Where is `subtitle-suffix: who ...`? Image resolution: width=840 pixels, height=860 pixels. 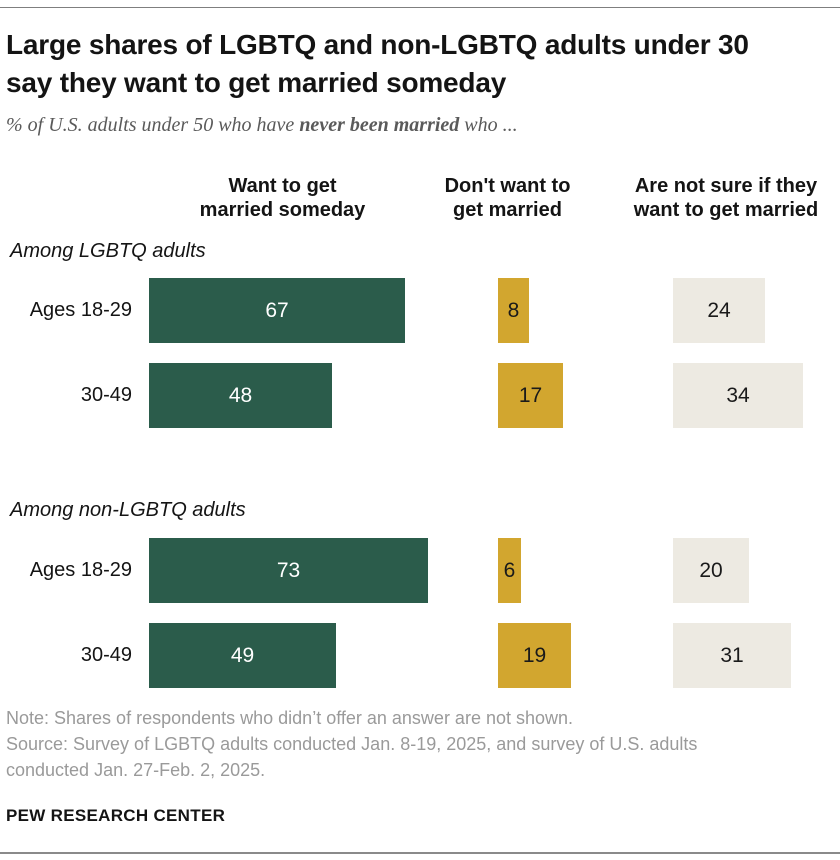
subtitle-suffix: who ... is located at coordinates (488, 125).